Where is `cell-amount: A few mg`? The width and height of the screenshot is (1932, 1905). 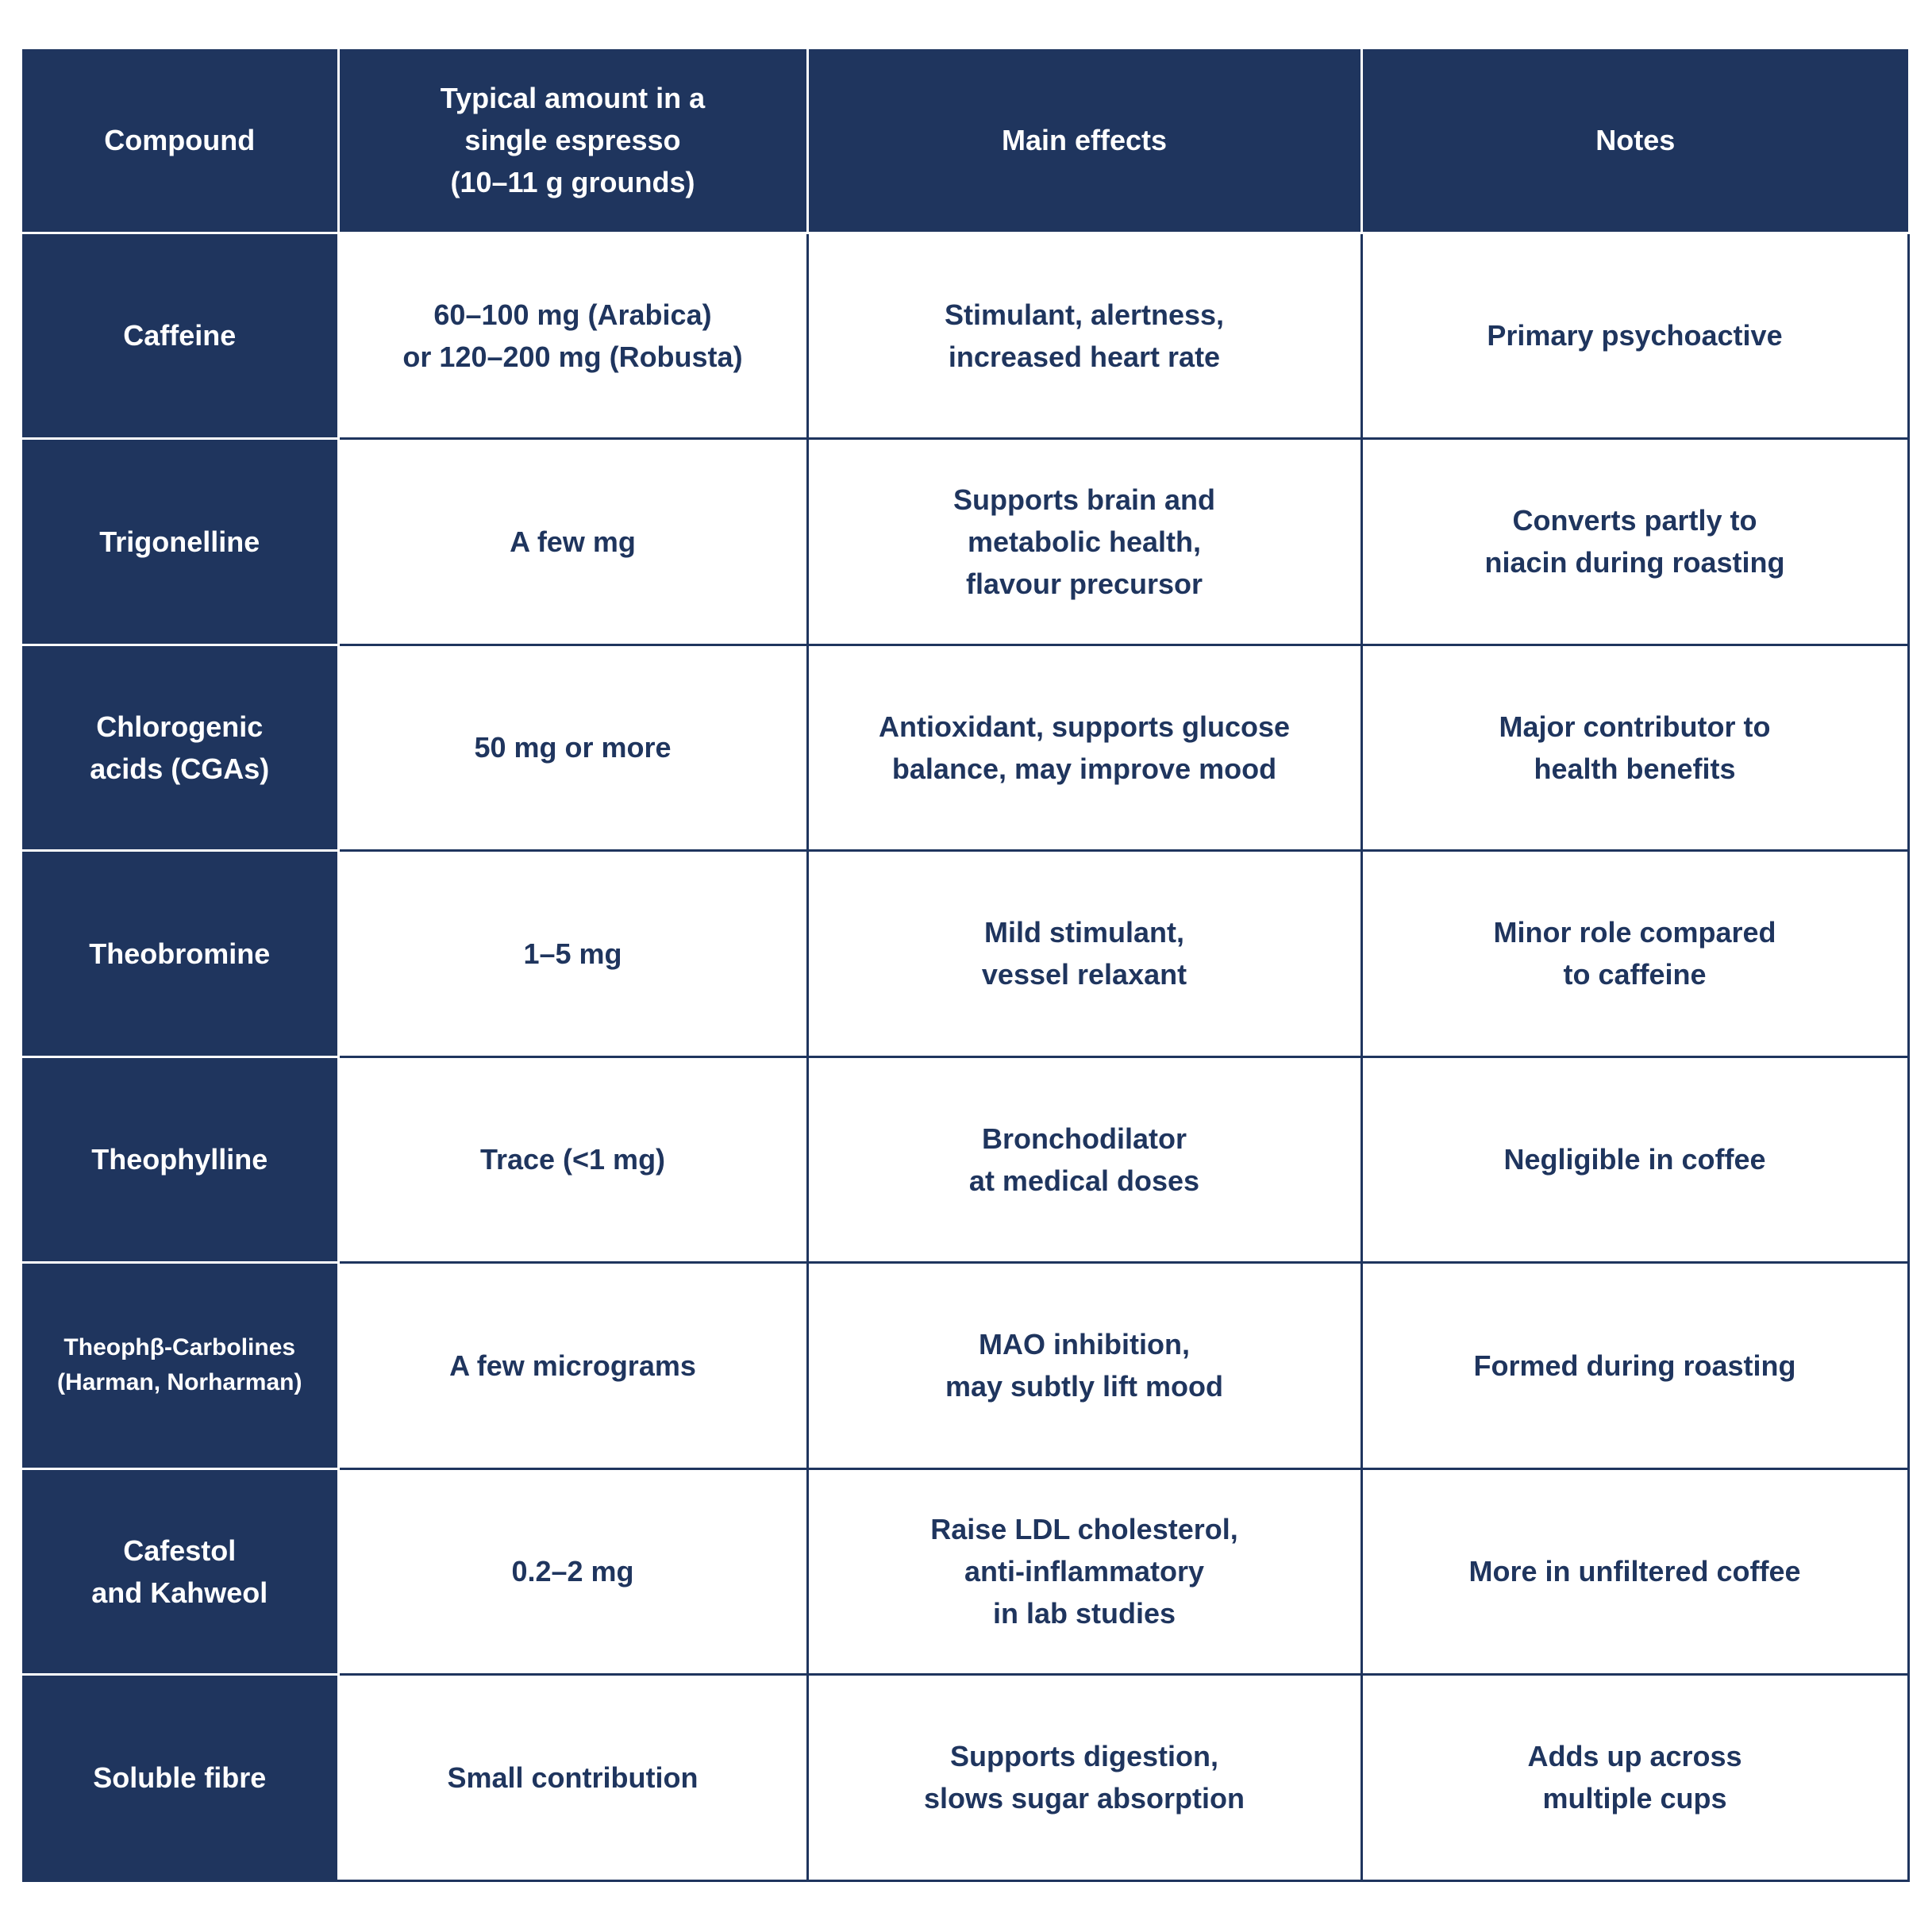
cell-amount: A few mg is located at coordinates (573, 541).